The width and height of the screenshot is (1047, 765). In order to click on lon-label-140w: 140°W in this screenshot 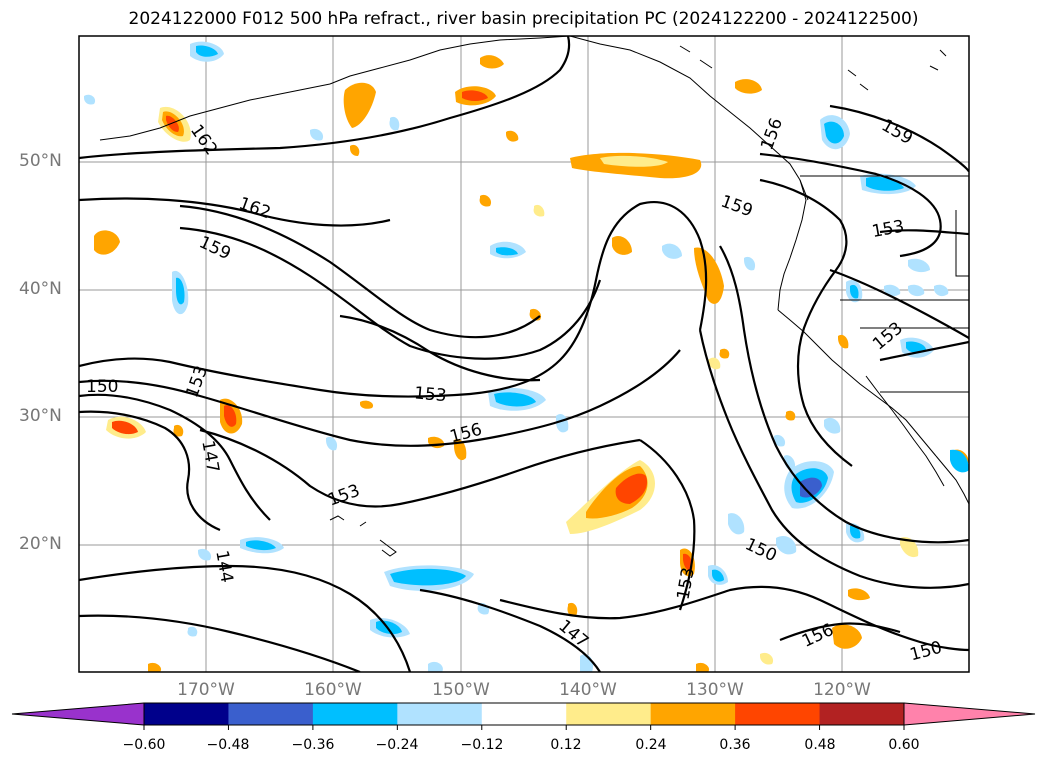, I will do `click(588, 690)`.